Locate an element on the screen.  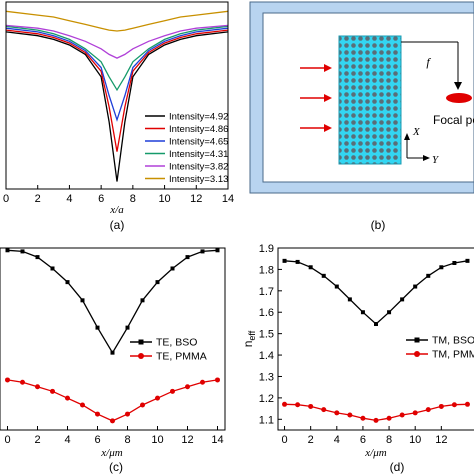
panel-d-xtick-label-5: 10 is located at coordinates (415, 440).